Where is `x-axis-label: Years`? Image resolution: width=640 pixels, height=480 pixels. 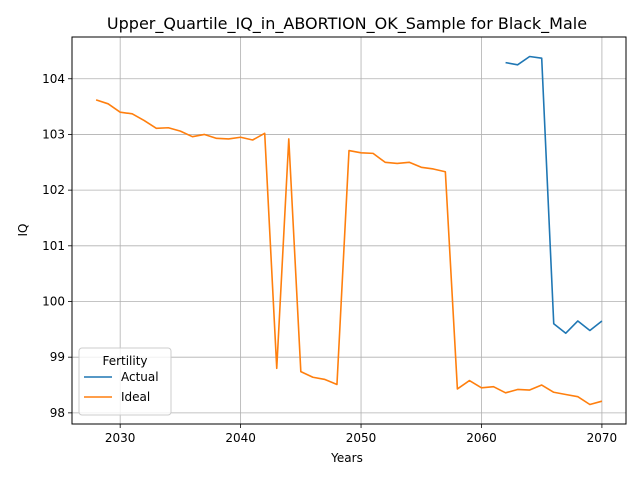
x-axis-label: Years is located at coordinates (346, 458).